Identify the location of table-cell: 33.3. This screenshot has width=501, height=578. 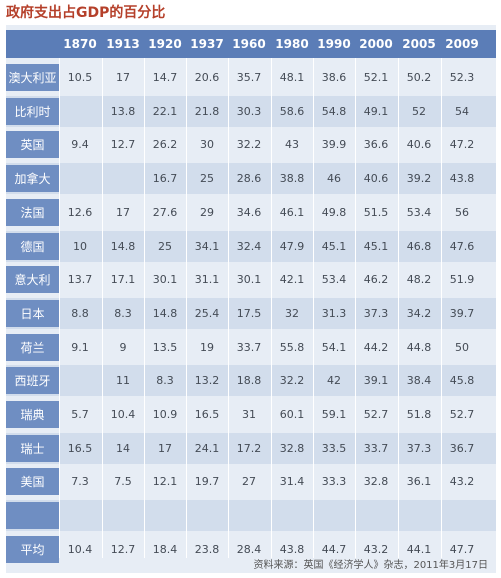
(334, 482).